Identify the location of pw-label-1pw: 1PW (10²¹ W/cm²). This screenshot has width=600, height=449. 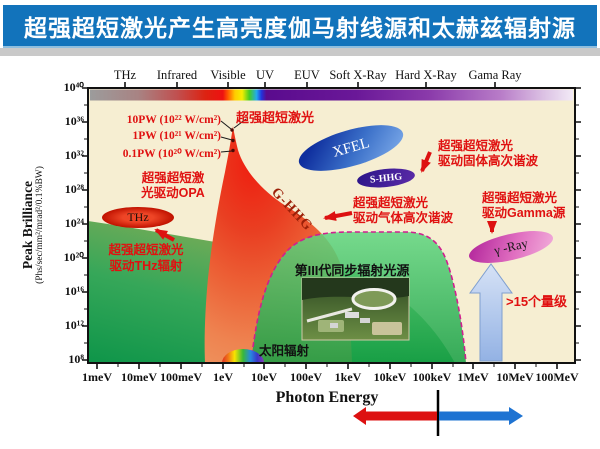
(177, 136).